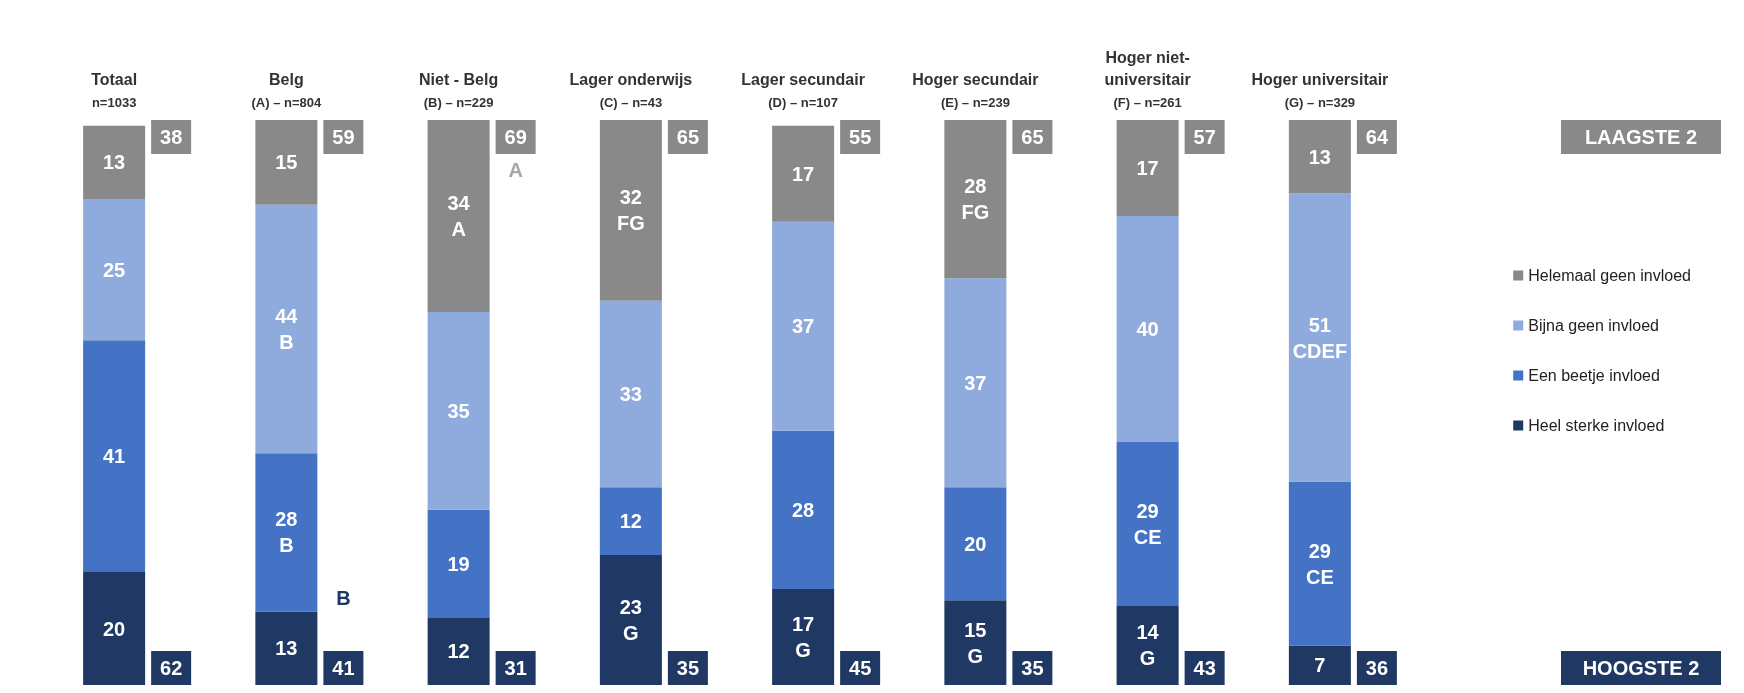  I want to click on data-label: 19, so click(458, 563).